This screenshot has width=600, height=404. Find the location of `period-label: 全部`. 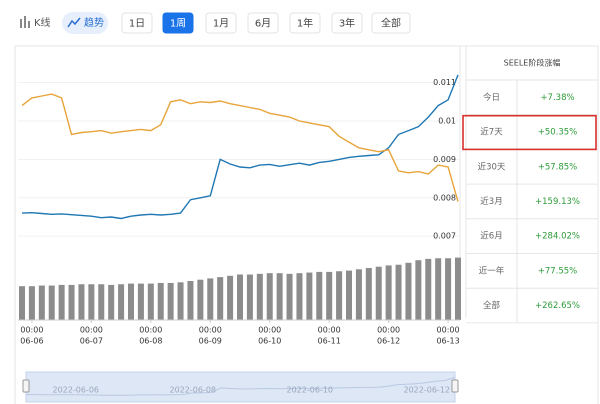

period-label: 全部 is located at coordinates (391, 23).